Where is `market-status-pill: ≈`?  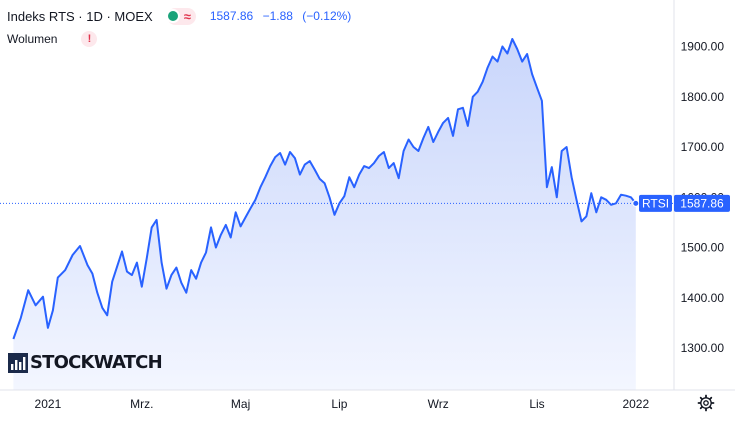
market-status-pill: ≈ is located at coordinates (180, 16).